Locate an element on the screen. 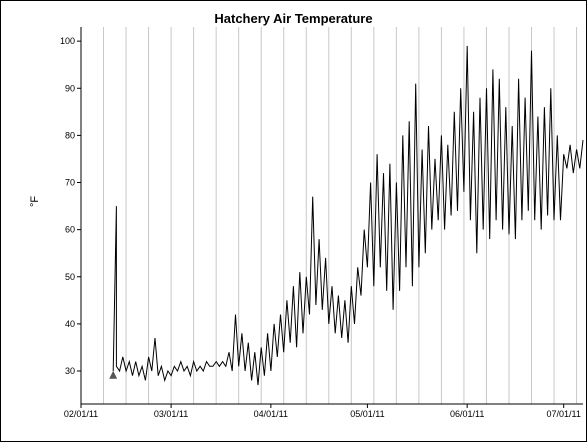 The width and height of the screenshot is (587, 442). x-tick-label: 04/01/11 is located at coordinates (271, 414).